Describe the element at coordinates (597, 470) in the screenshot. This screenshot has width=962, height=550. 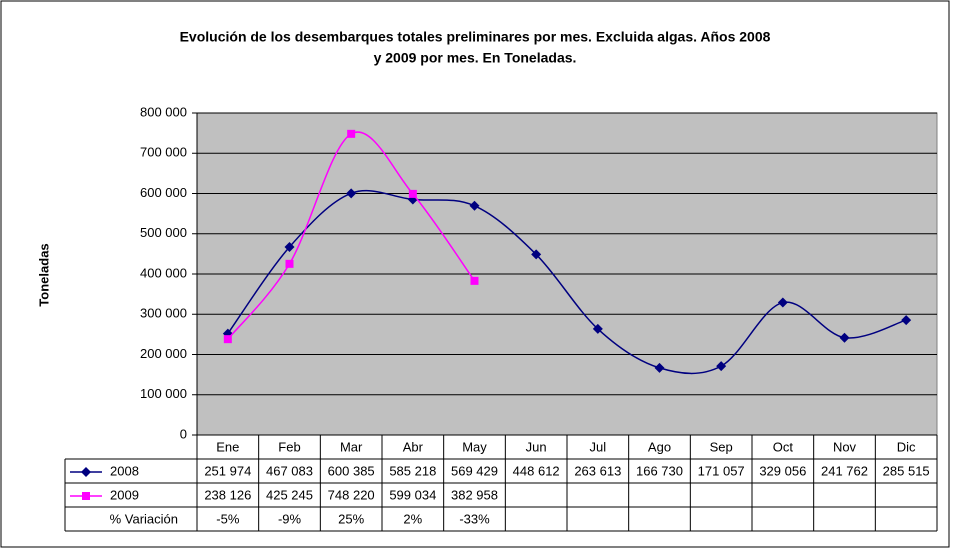
I see `table-value: 263 613` at that location.